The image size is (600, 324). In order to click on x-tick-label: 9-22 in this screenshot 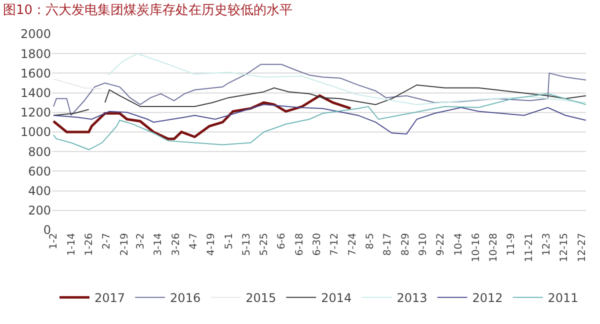, I will do `click(441, 244)`.